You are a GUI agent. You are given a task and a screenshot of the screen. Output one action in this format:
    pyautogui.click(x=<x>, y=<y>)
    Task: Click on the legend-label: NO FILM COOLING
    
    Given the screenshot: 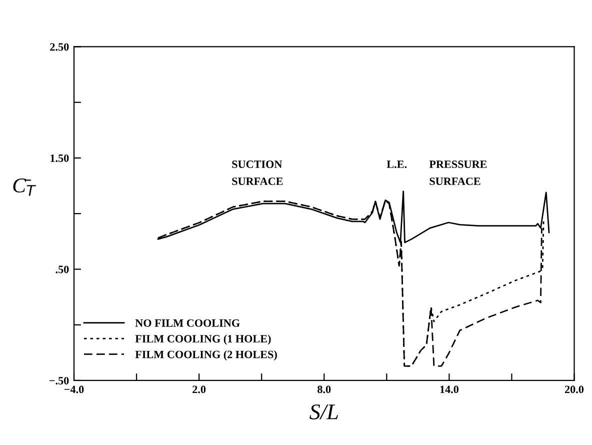 What is the action you would take?
    pyautogui.click(x=187, y=323)
    